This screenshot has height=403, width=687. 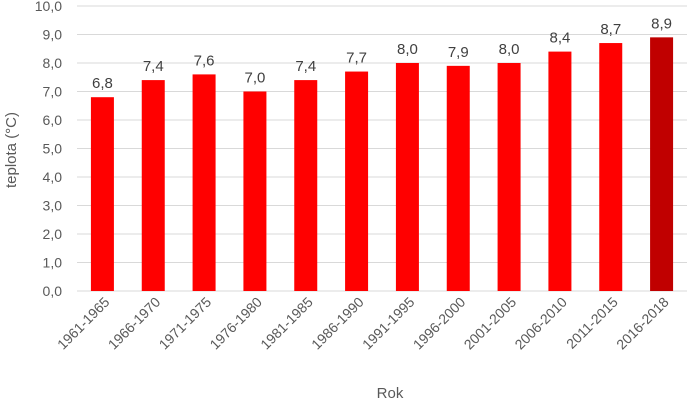 What do you see at coordinates (185, 323) in the screenshot?
I see `x-tick-label: 1971-1975` at bounding box center [185, 323].